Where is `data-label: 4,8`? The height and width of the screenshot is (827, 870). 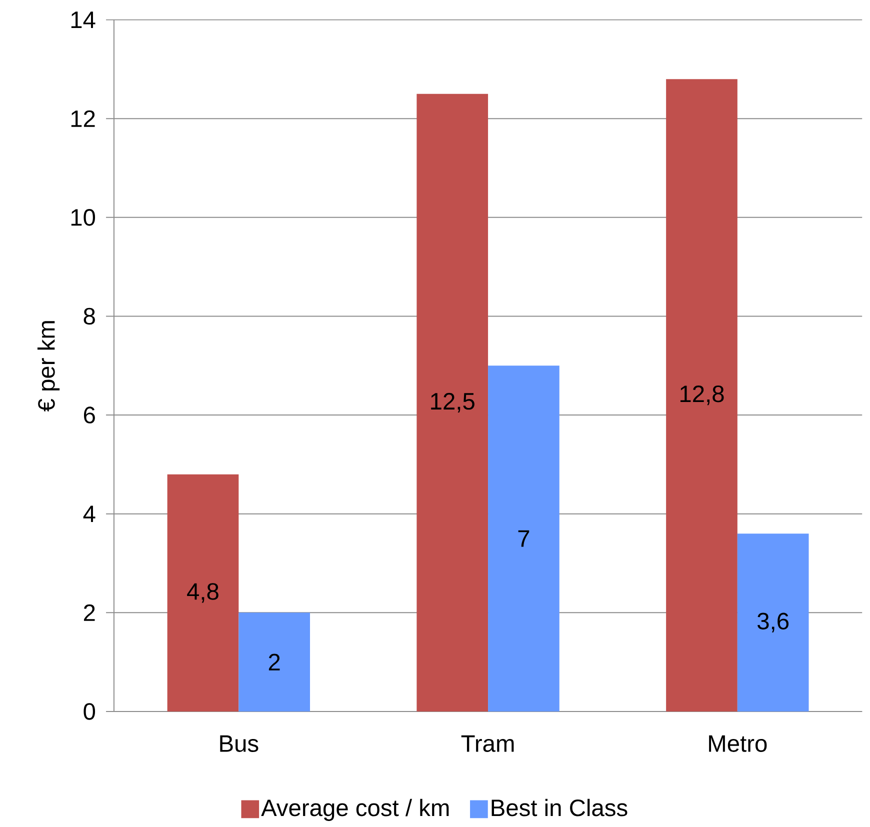 data-label: 4,8 is located at coordinates (202, 592).